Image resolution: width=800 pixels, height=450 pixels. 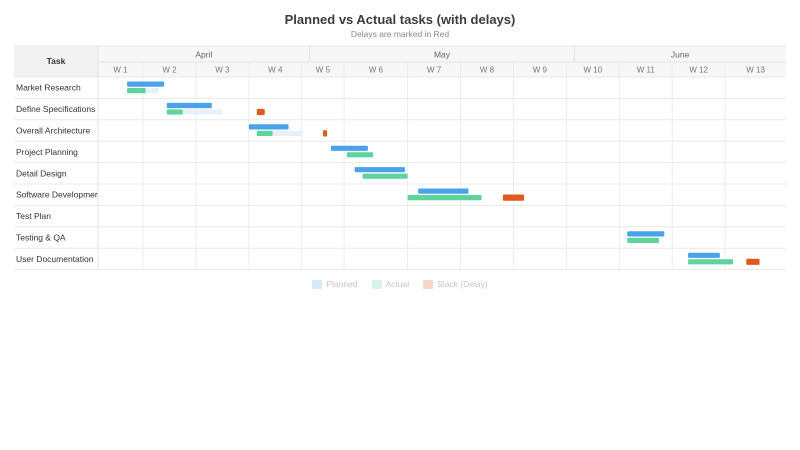 What do you see at coordinates (33, 216) in the screenshot?
I see `task-label: Test Plan` at bounding box center [33, 216].